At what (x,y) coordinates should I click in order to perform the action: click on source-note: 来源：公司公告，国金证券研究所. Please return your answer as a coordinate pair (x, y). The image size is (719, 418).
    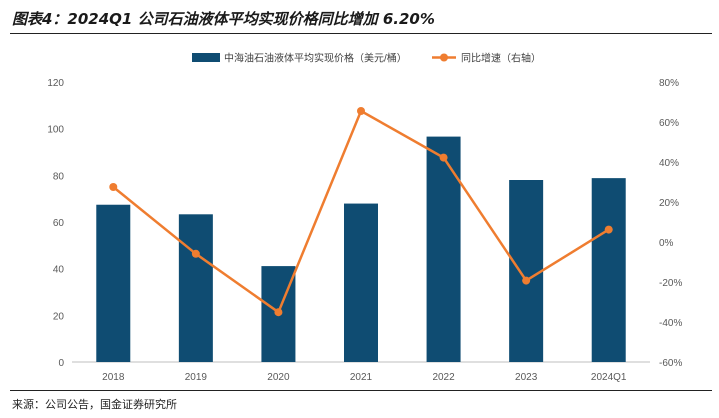
    Looking at the image, I should click on (94, 404).